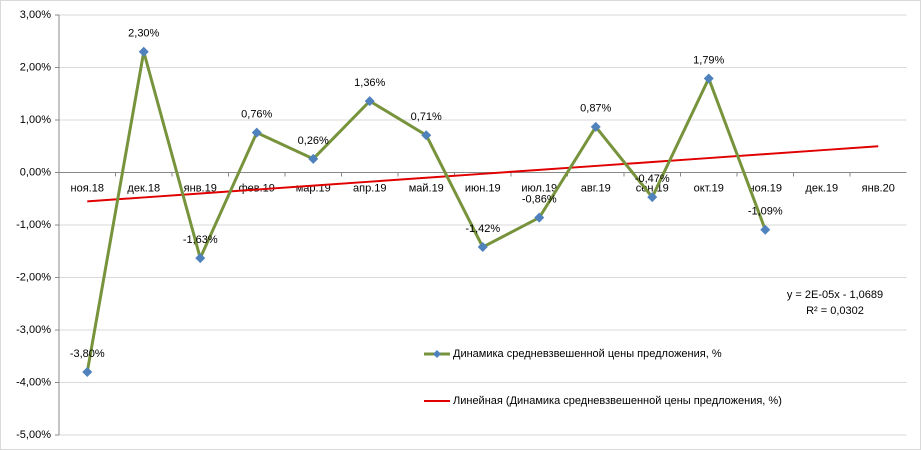  What do you see at coordinates (483, 188) in the screenshot?
I see `x-tick-label: июн.19` at bounding box center [483, 188].